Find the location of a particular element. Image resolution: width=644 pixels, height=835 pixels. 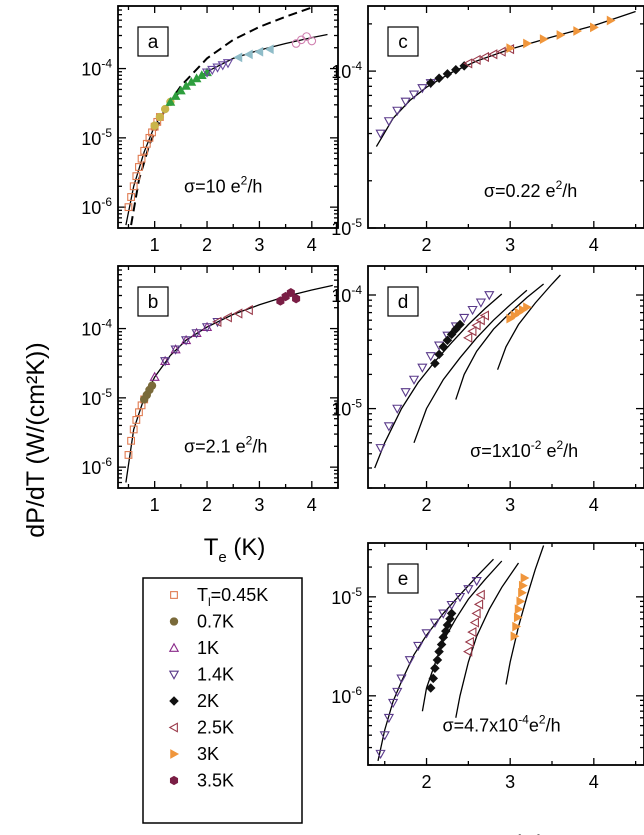

annotation-b: σ=2.1 e2/h is located at coordinates (225, 444).